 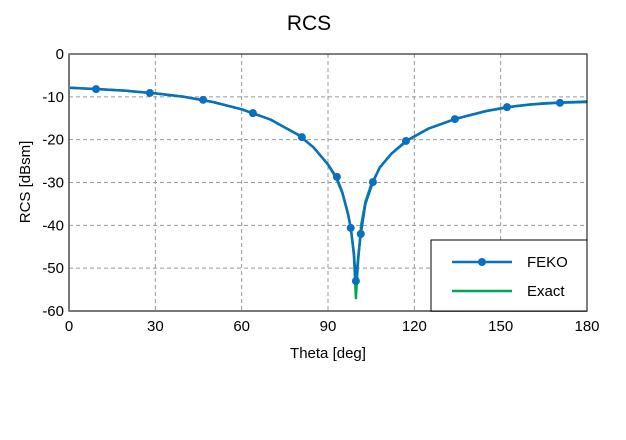 I want to click on y-tick-label: -30, so click(x=53, y=183).